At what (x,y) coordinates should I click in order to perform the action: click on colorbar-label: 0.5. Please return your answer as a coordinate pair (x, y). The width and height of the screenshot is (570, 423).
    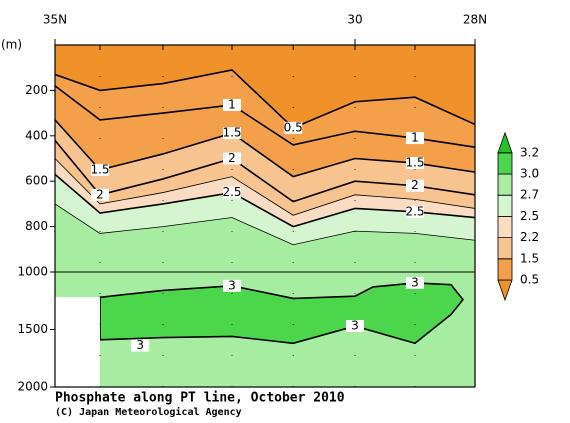
    Looking at the image, I should click on (529, 280).